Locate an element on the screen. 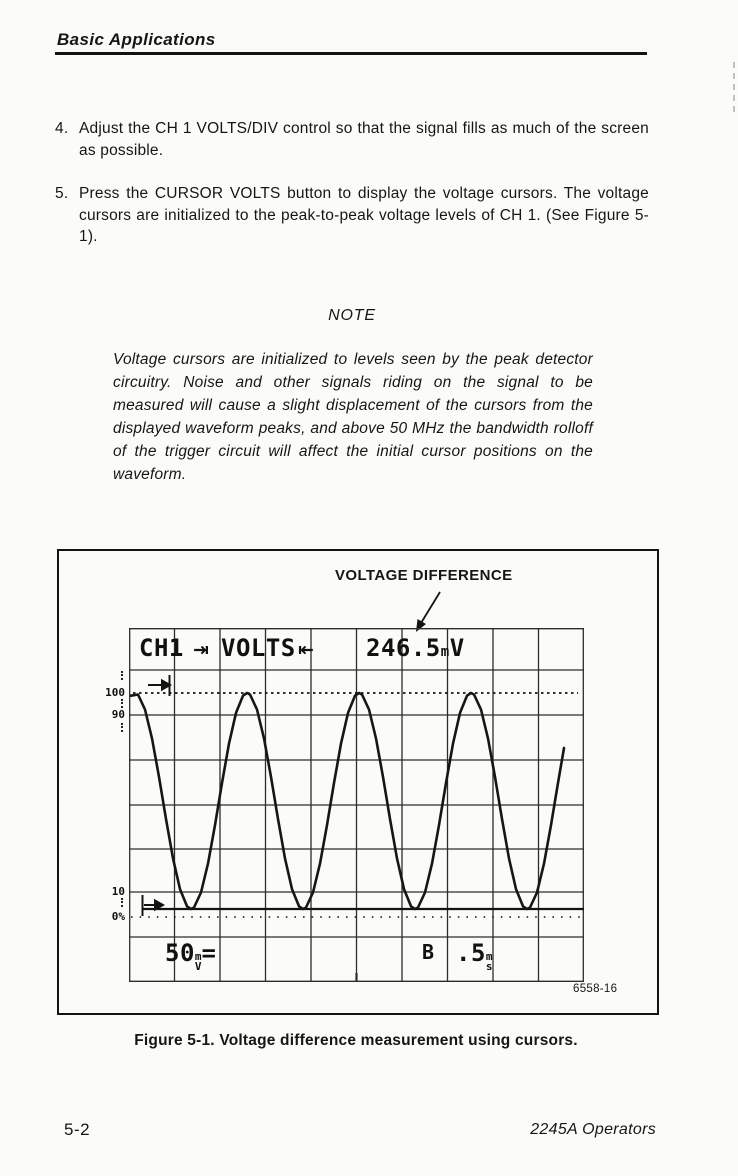  step-number: 5. is located at coordinates (62, 193).